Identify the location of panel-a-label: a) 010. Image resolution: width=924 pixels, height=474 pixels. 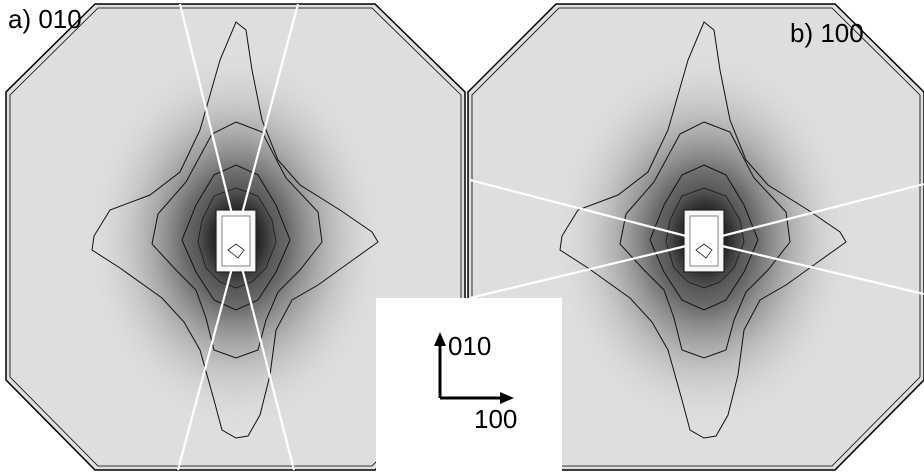
(45, 19).